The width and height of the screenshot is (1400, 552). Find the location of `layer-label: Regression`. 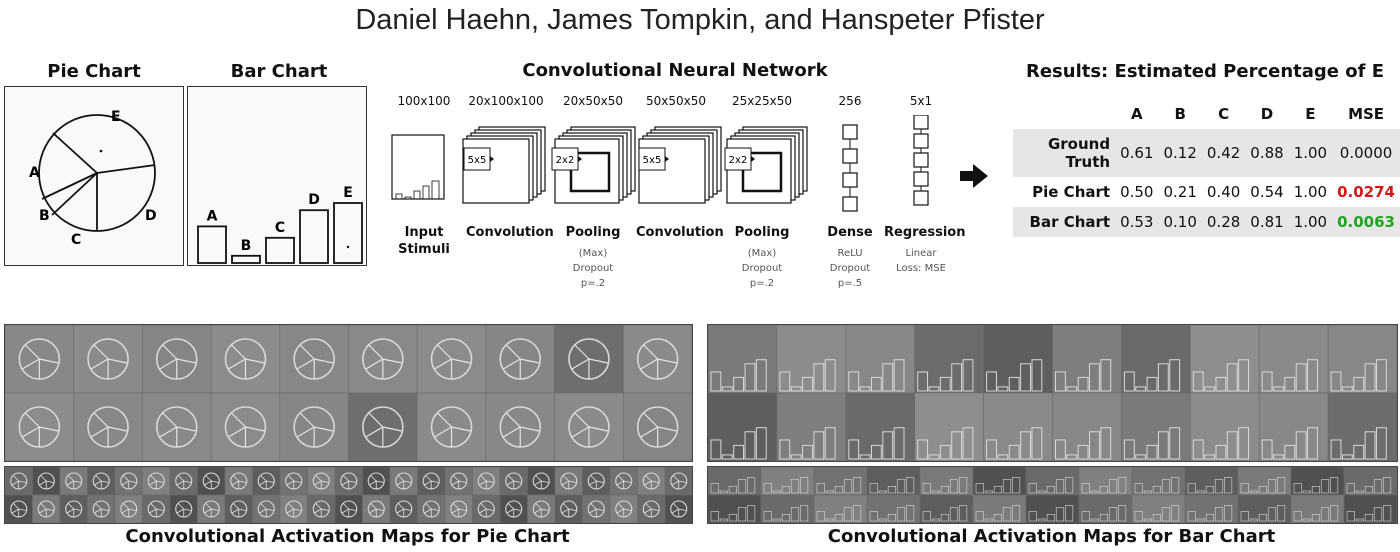

layer-label: Regression is located at coordinates (925, 232).